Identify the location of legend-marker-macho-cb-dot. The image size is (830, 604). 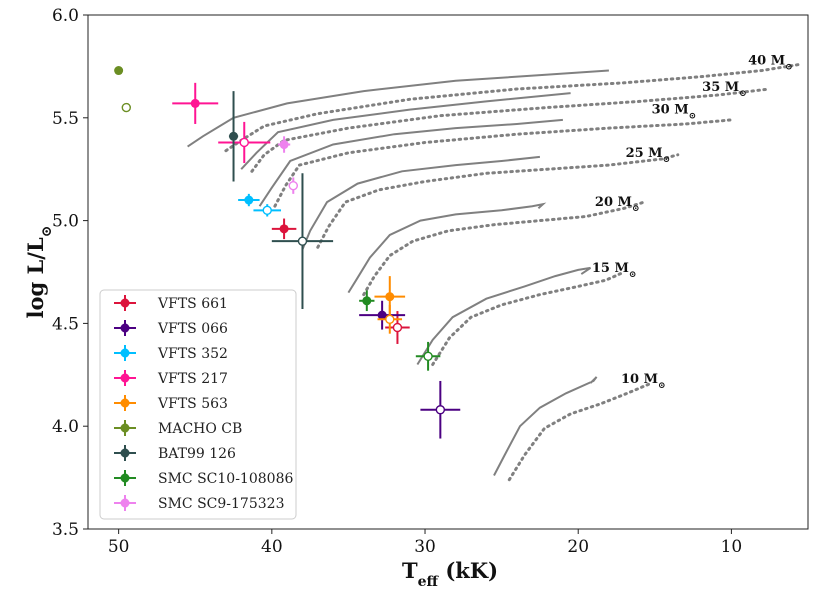
(125, 428).